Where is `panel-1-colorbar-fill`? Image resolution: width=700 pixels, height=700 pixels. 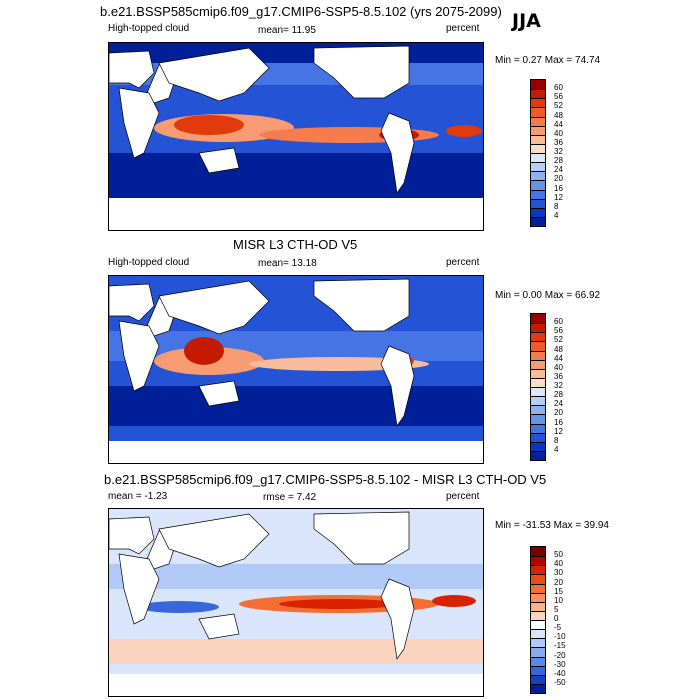
panel-1-colorbar-fill is located at coordinates (538, 153).